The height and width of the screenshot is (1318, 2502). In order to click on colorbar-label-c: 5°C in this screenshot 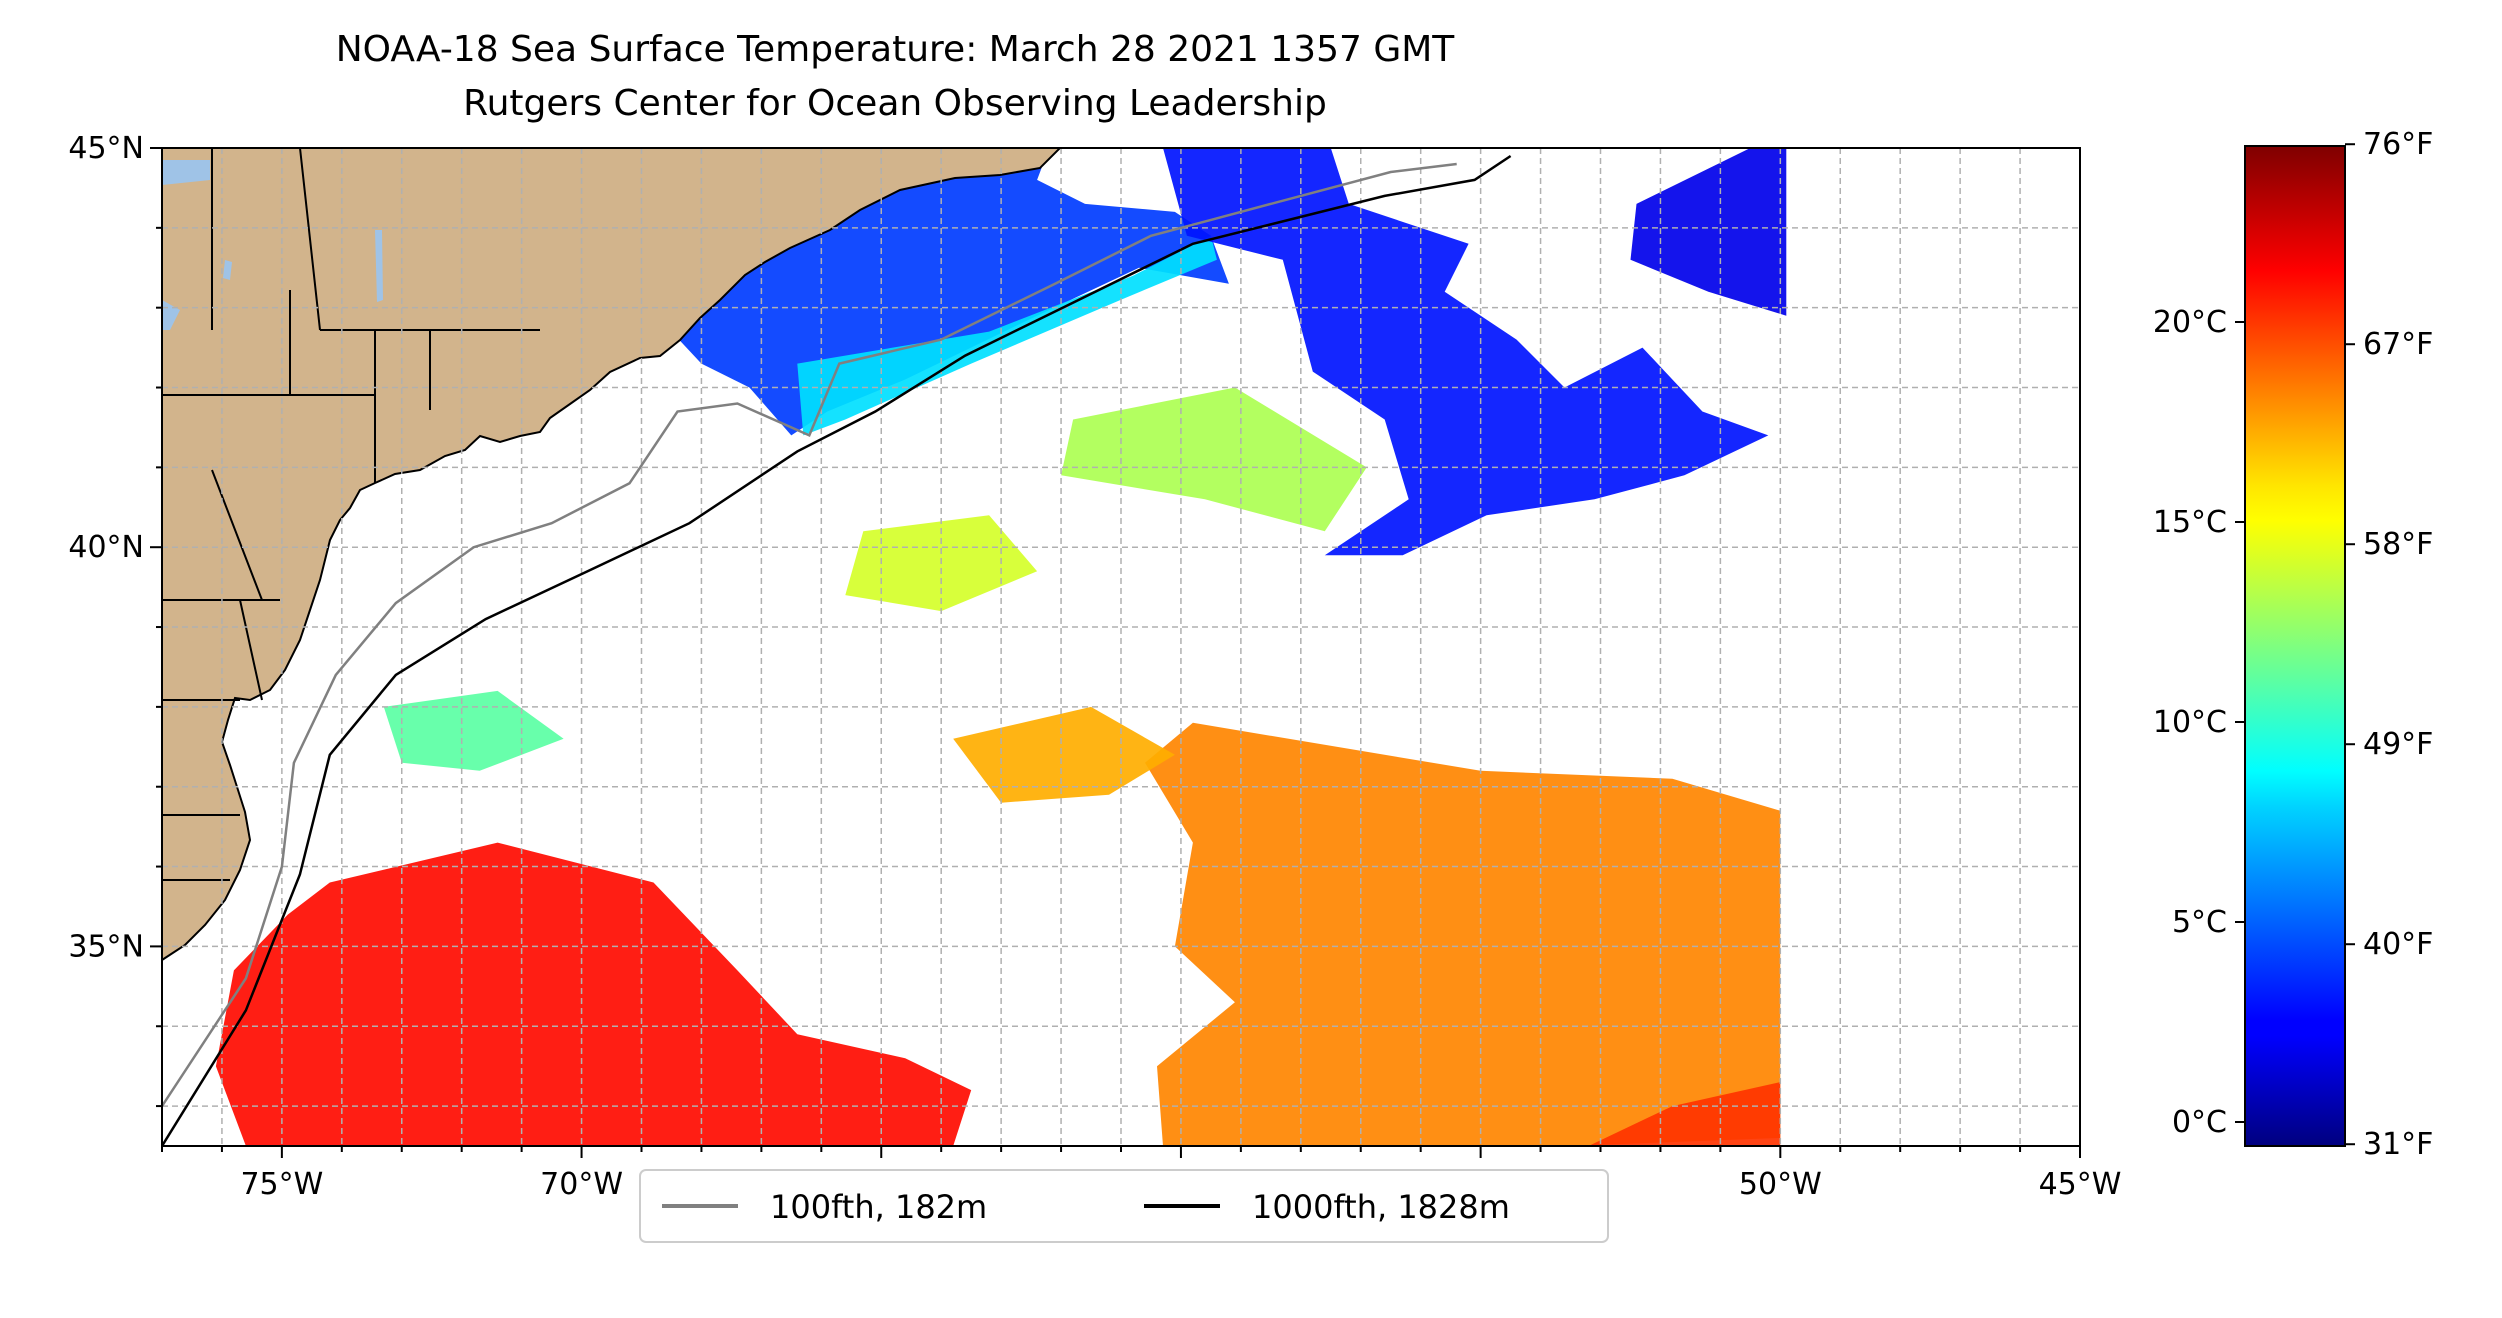, I will do `click(2199, 922)`.